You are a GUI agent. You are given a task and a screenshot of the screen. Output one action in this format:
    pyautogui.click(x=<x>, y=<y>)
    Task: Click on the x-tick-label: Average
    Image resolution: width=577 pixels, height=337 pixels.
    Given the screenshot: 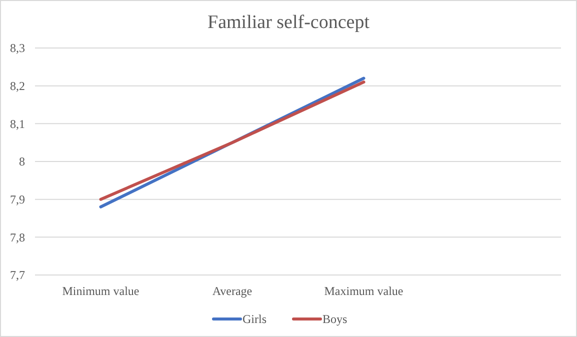 What is the action you would take?
    pyautogui.click(x=232, y=291)
    